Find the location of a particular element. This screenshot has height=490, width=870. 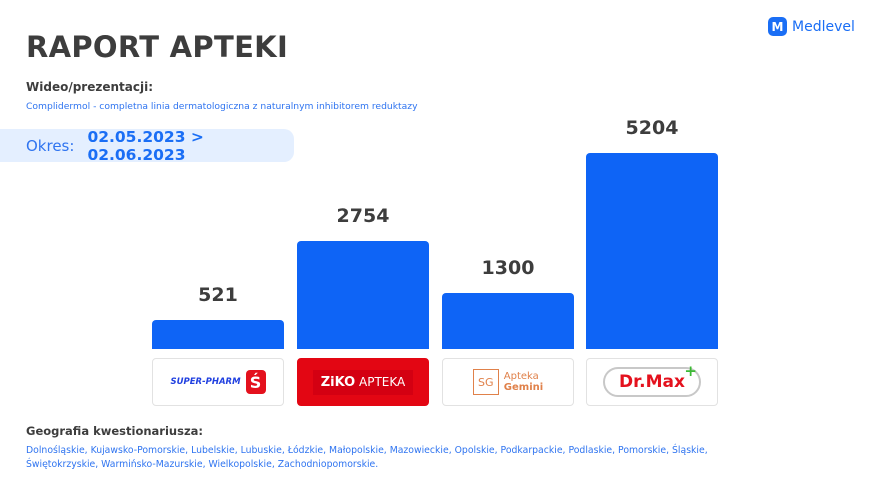

super-pharm-text: SUPER-PHARM is located at coordinates (205, 382).